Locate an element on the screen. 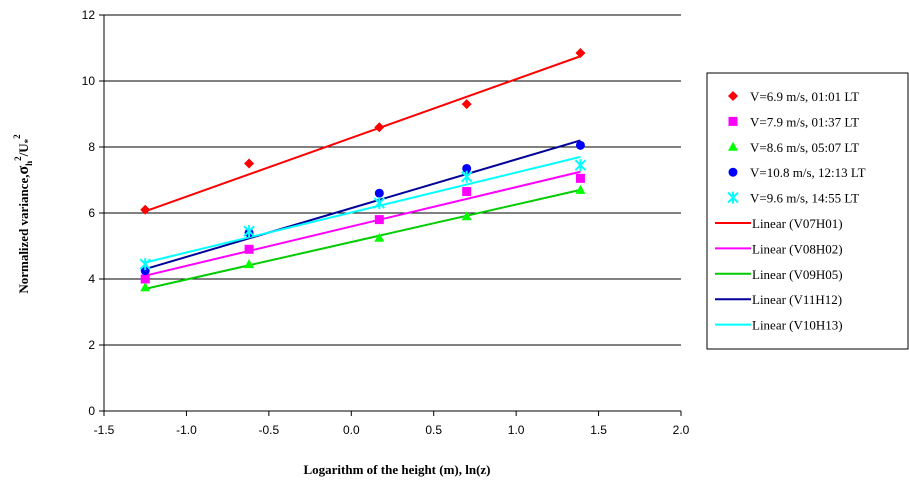 The image size is (909, 483). y-axis-title-sigma-sup: 2 is located at coordinates (18, 158).